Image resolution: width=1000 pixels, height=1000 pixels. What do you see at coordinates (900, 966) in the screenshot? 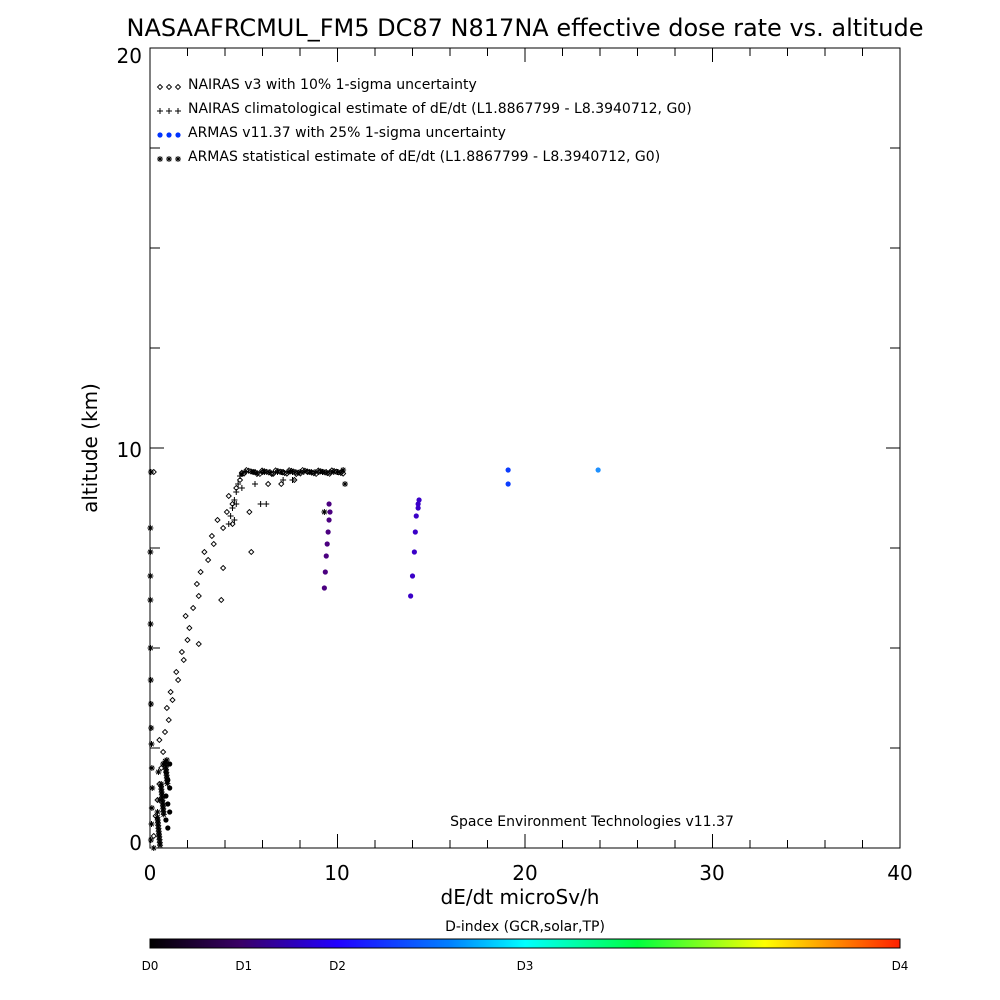
I see `colorbar-label-d4: D4` at bounding box center [900, 966].